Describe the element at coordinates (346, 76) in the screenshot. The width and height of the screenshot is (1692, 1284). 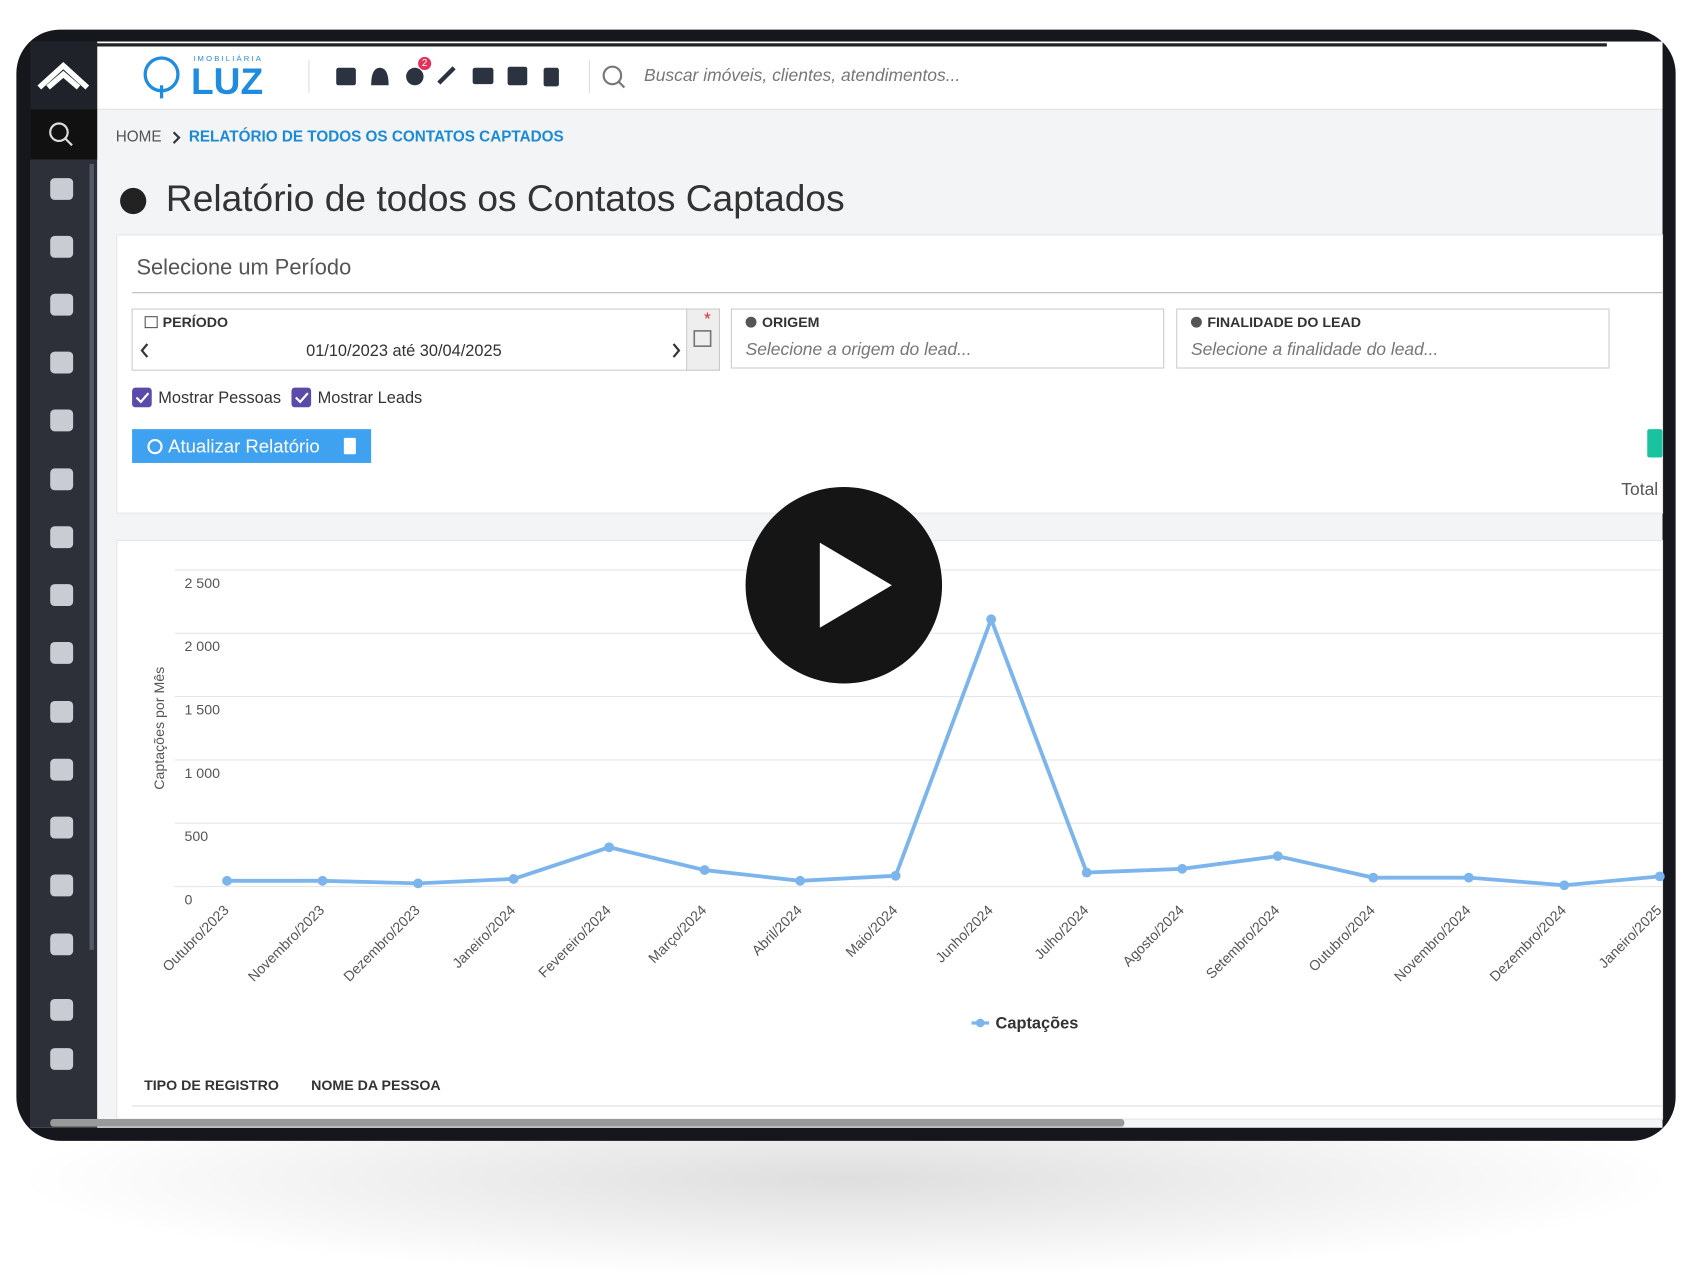
I see `dashboard-icon` at that location.